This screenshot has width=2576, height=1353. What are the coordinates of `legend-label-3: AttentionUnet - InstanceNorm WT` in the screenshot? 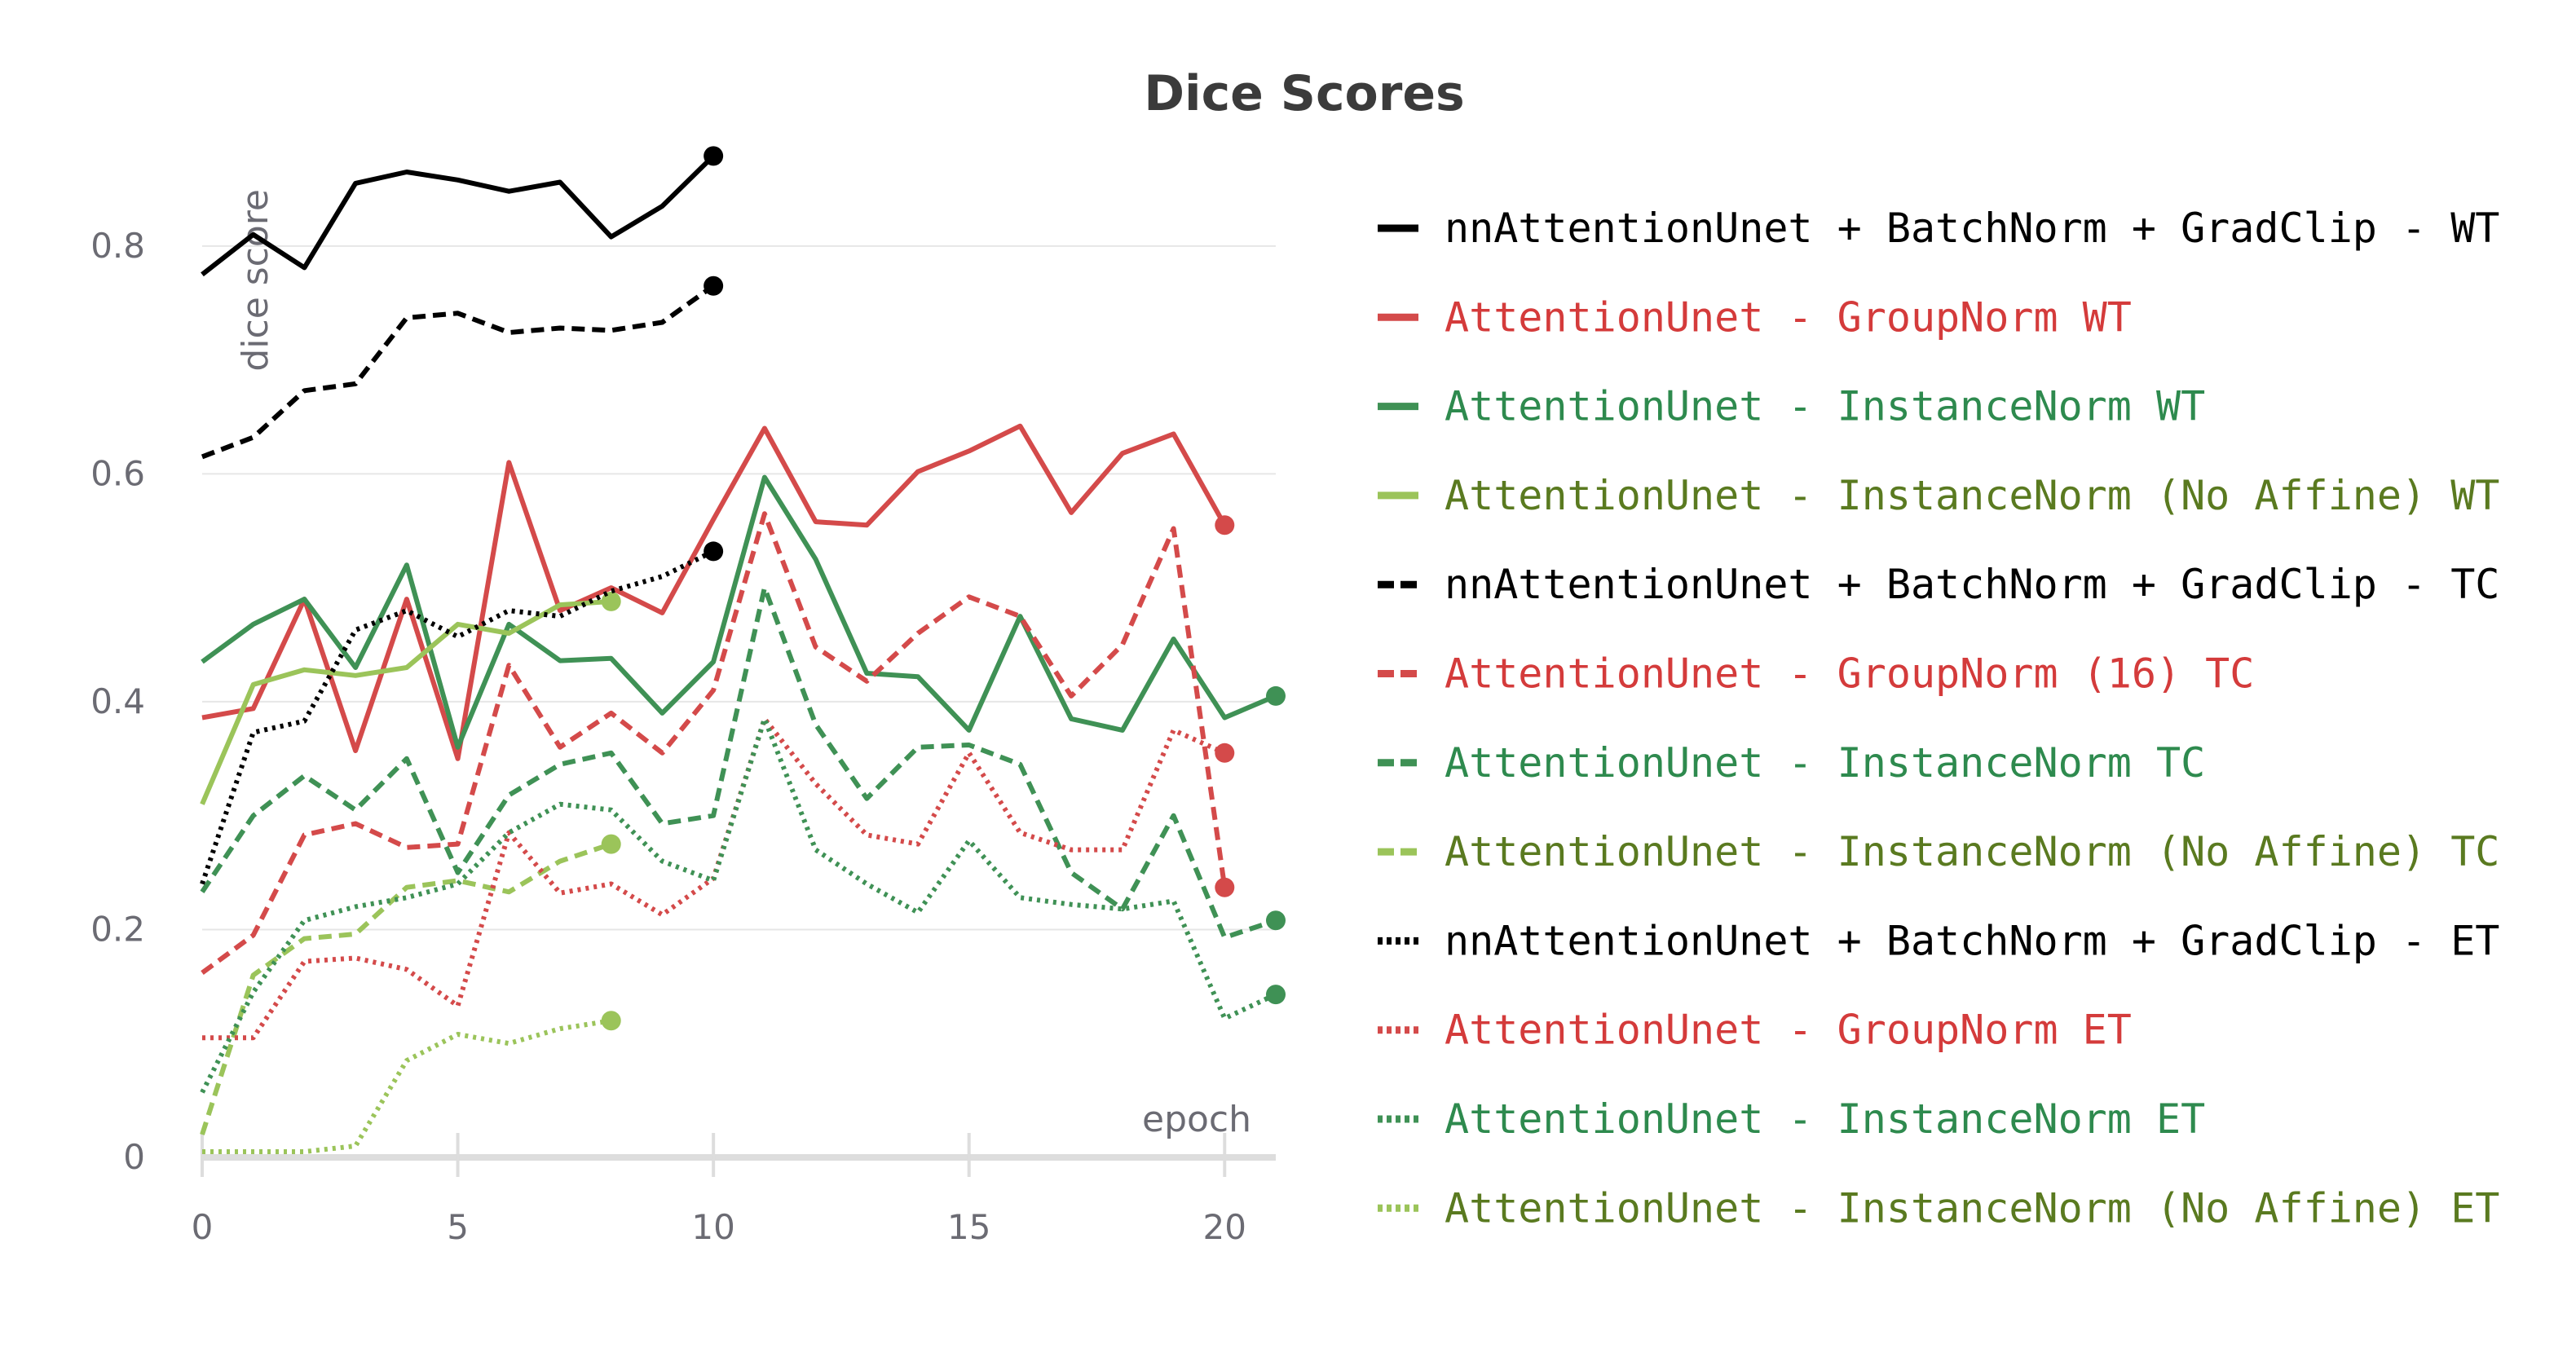 It's located at (1825, 406).